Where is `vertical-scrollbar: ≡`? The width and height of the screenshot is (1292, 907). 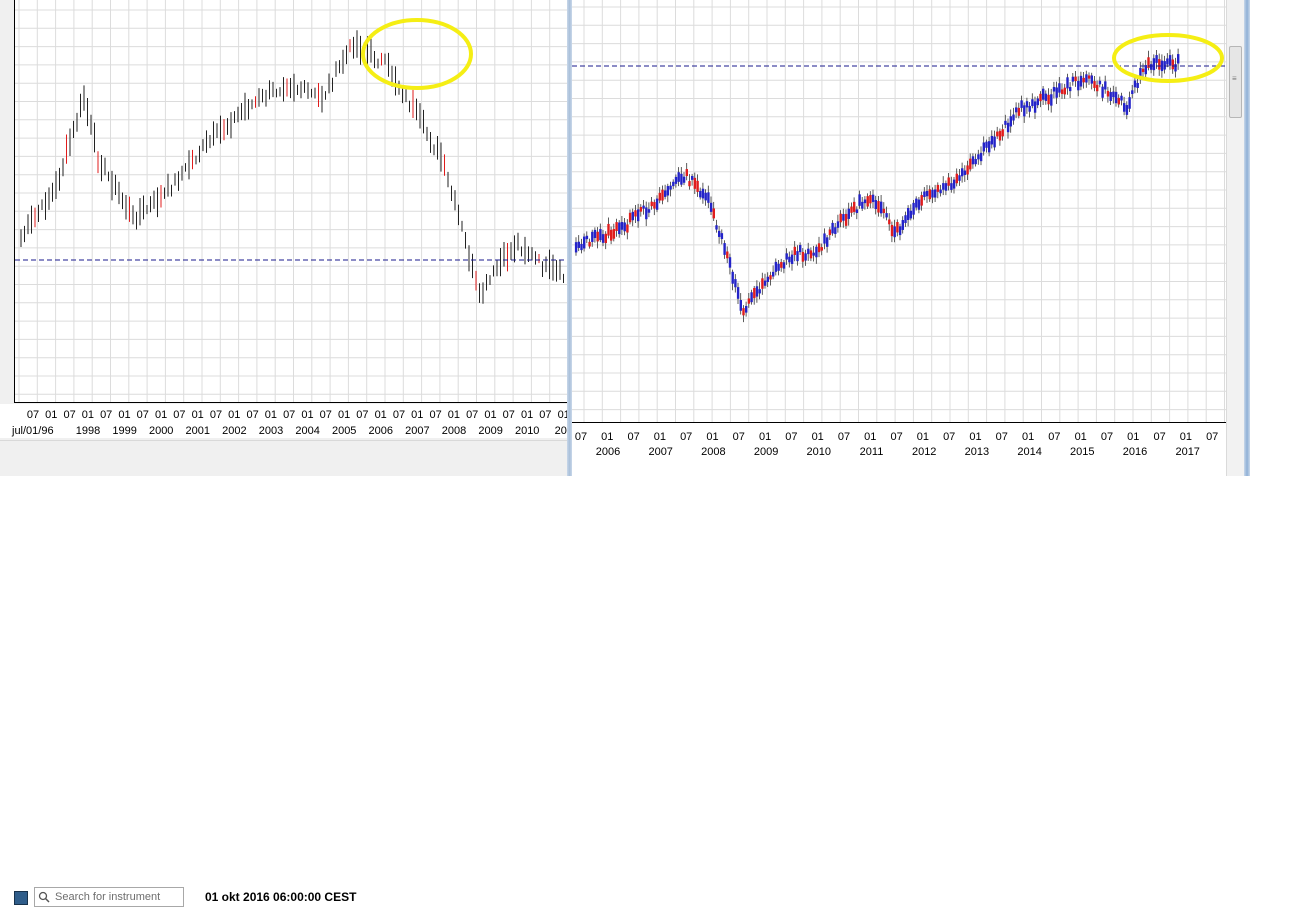
vertical-scrollbar: ≡ is located at coordinates (1235, 238).